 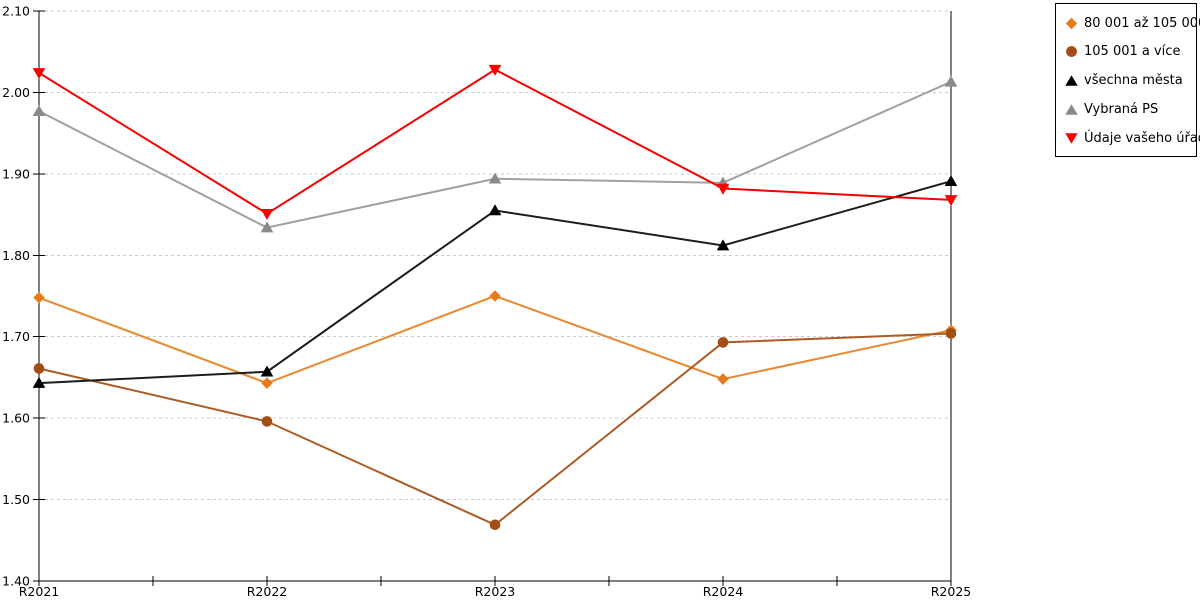 I want to click on y-tick-label: 1.90, so click(x=16, y=173).